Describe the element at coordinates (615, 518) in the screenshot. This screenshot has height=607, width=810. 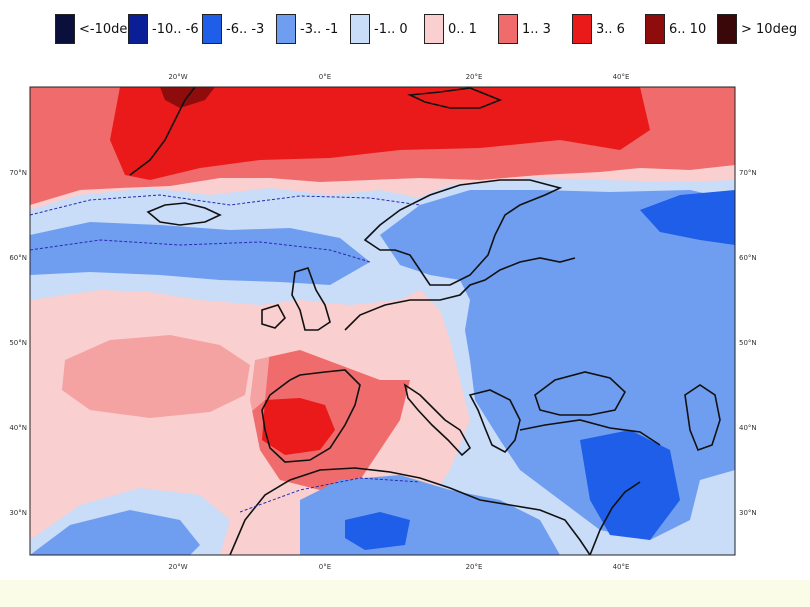
I see `red-sea-coast` at that location.